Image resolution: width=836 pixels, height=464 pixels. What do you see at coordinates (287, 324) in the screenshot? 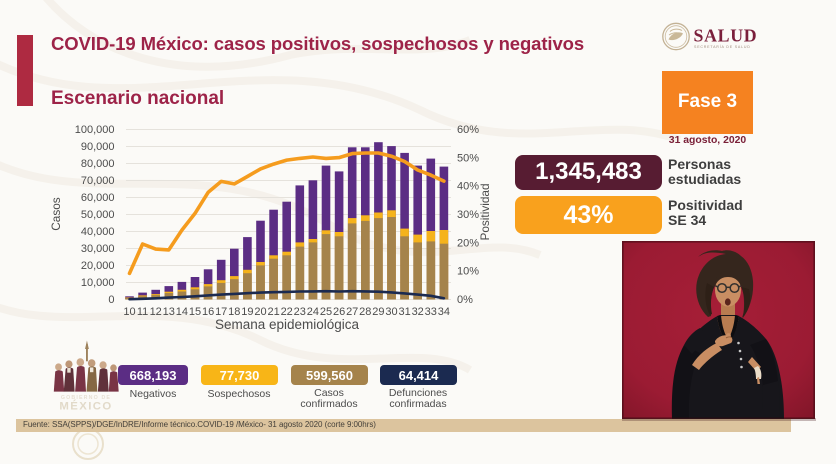
I see `svg-text: Semana epidemiológica` at bounding box center [287, 324].